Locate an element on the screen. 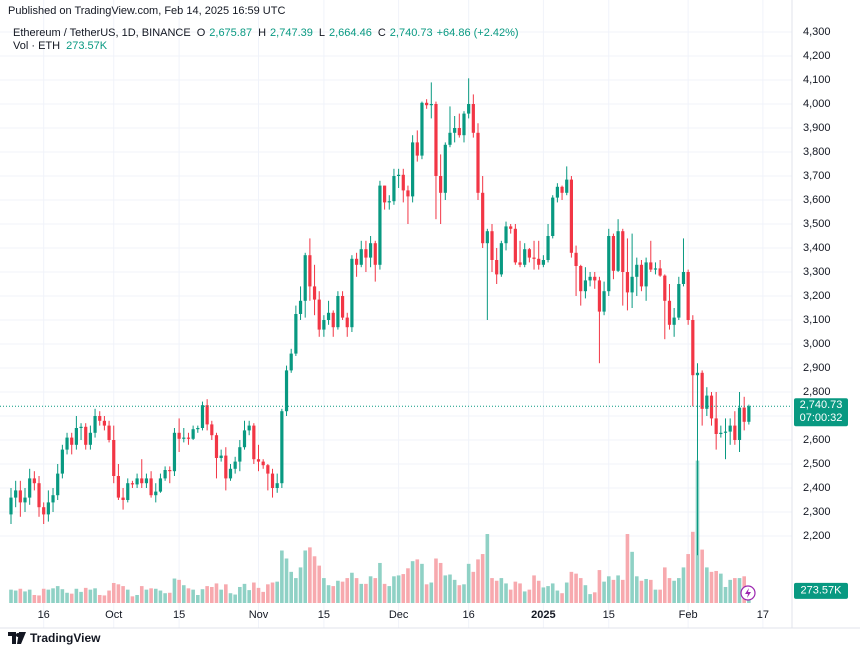 The width and height of the screenshot is (860, 652). volume-tag is located at coordinates (821, 590).